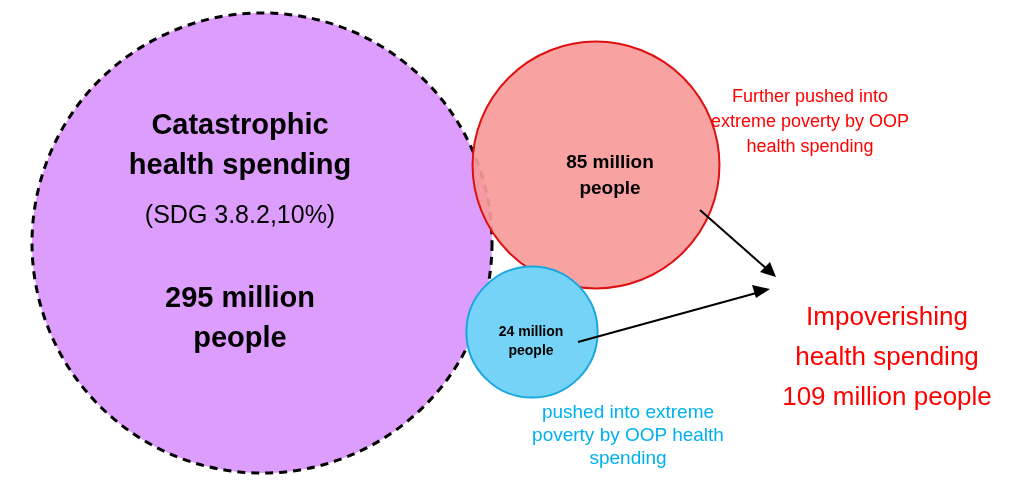 The image size is (1017, 480). I want to click on text: Impoverishing health spending 109 million people, so click(887, 356).